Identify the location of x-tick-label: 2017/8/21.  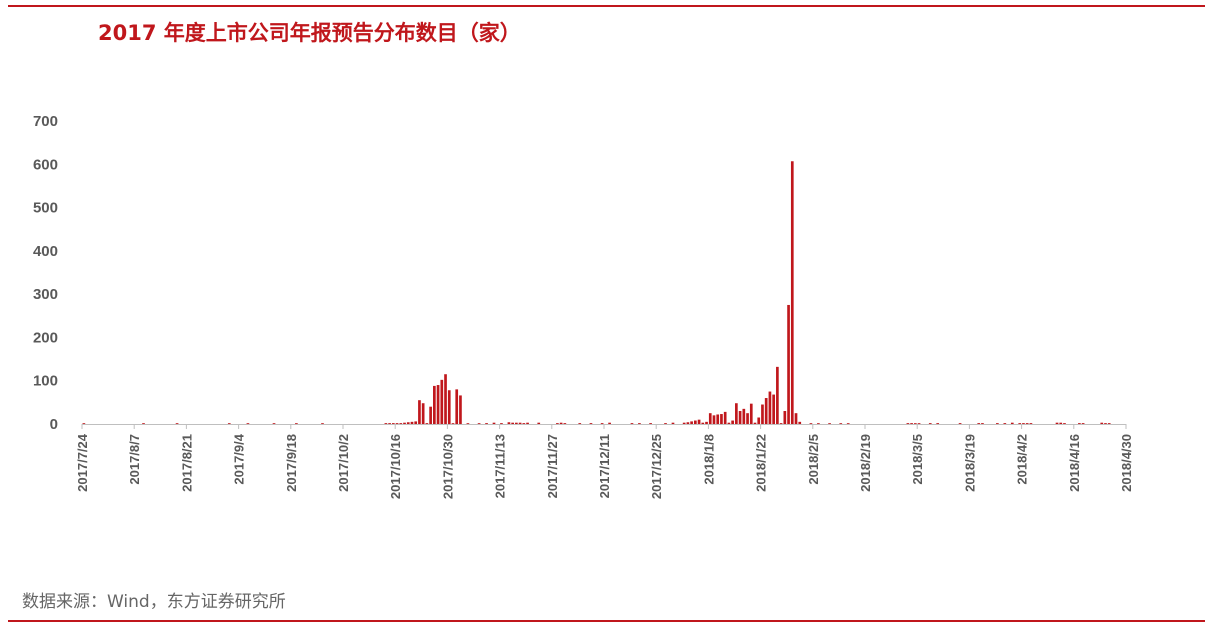
(186, 463).